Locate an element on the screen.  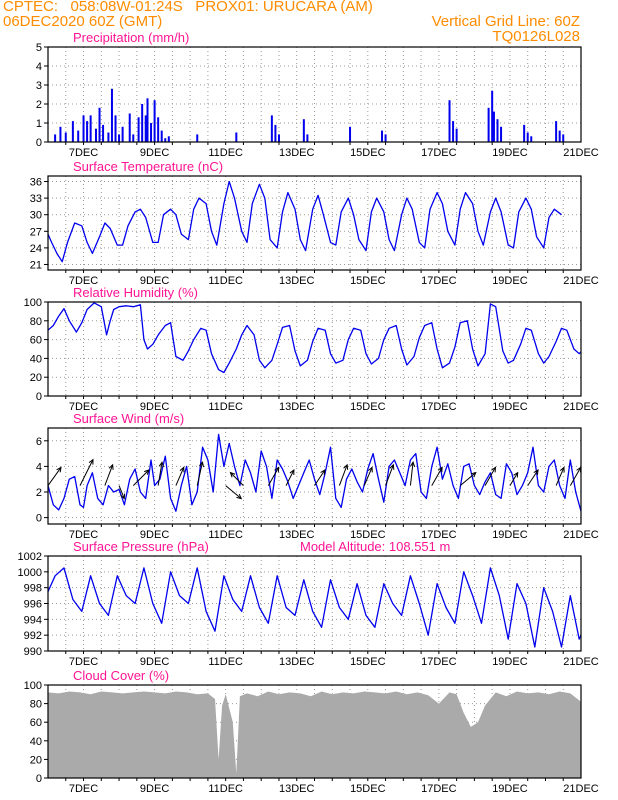
precipitation-xtick-label: 9DEC is located at coordinates (154, 153).